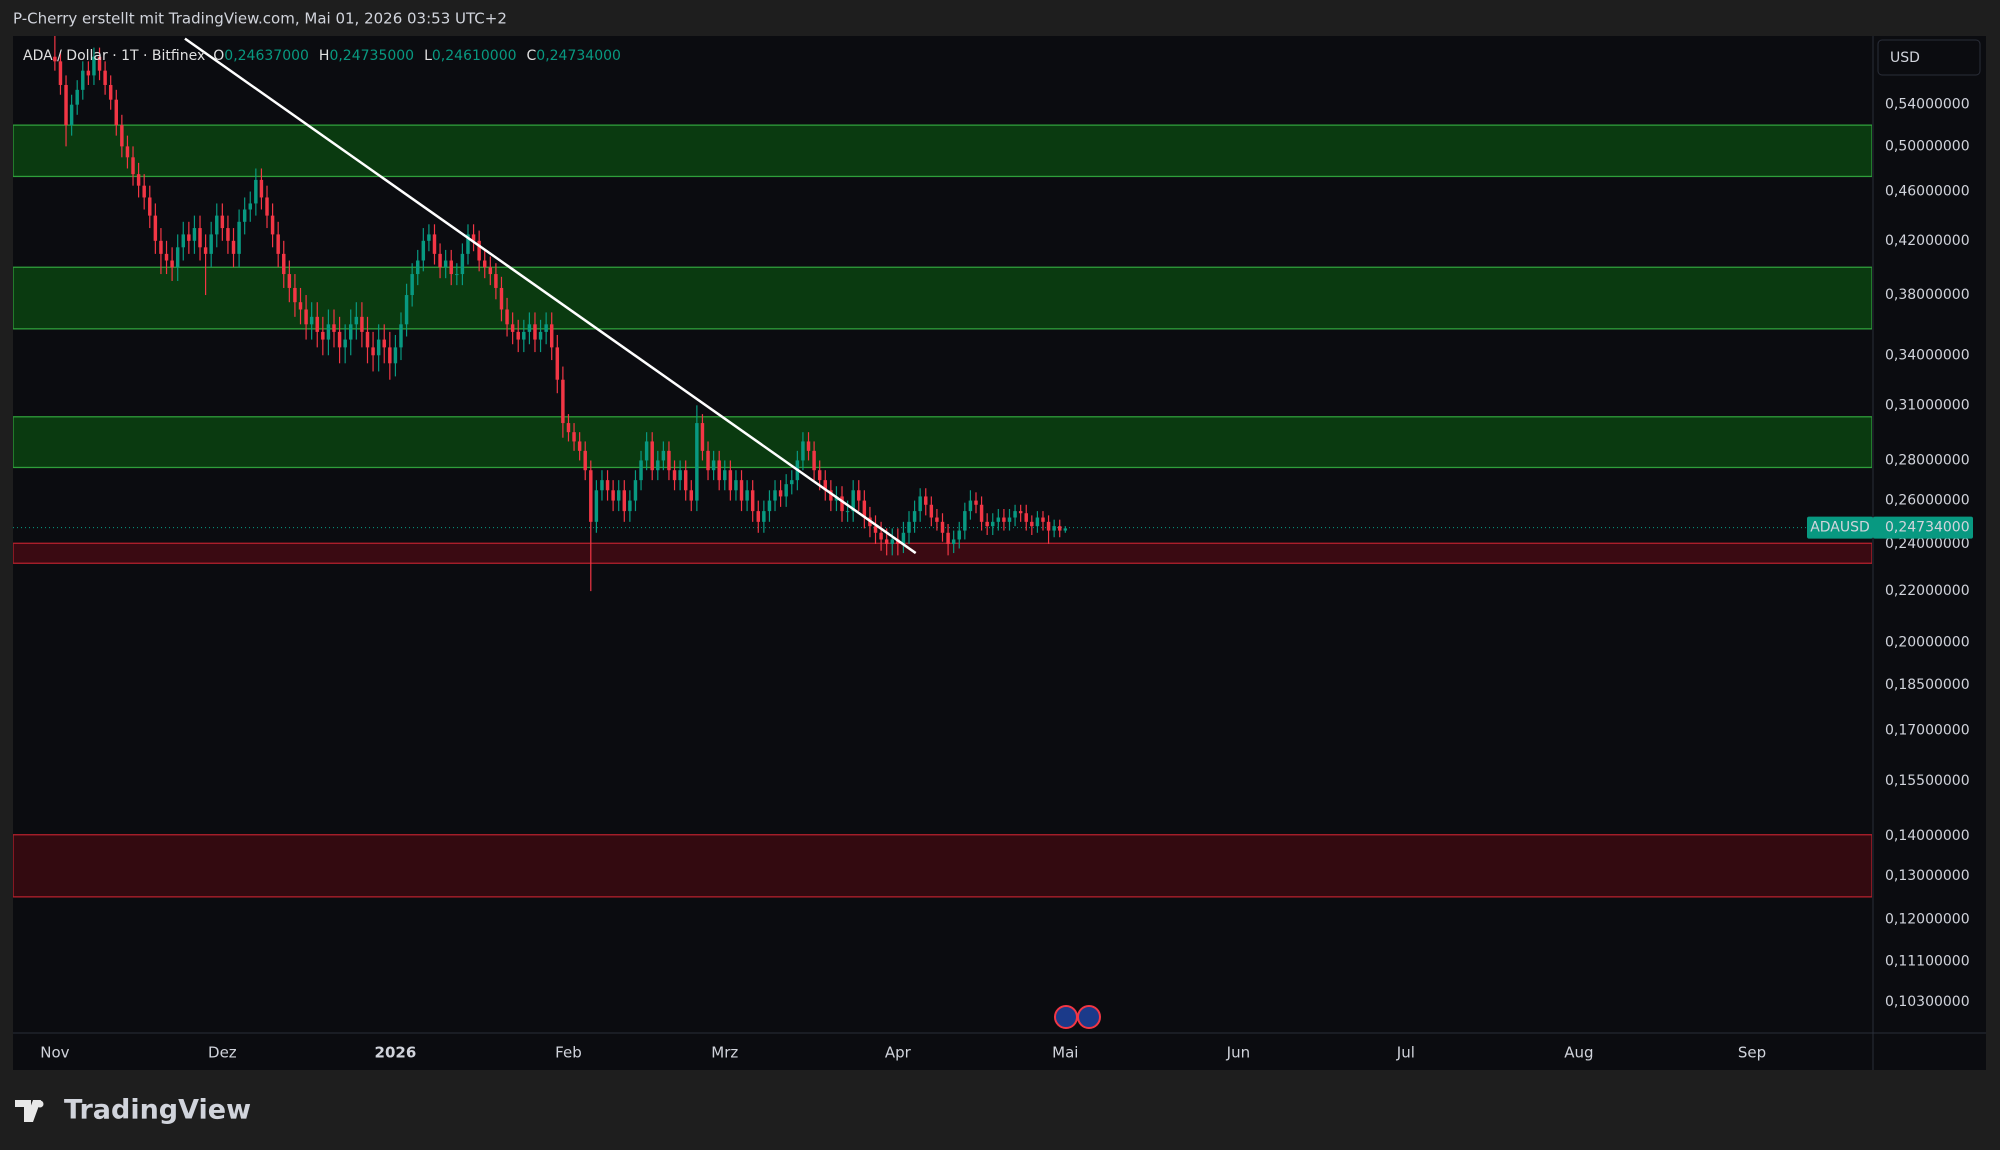 This screenshot has width=2000, height=1150. Describe the element at coordinates (54, 1053) in the screenshot. I see `x-tick-label: Nov` at that location.